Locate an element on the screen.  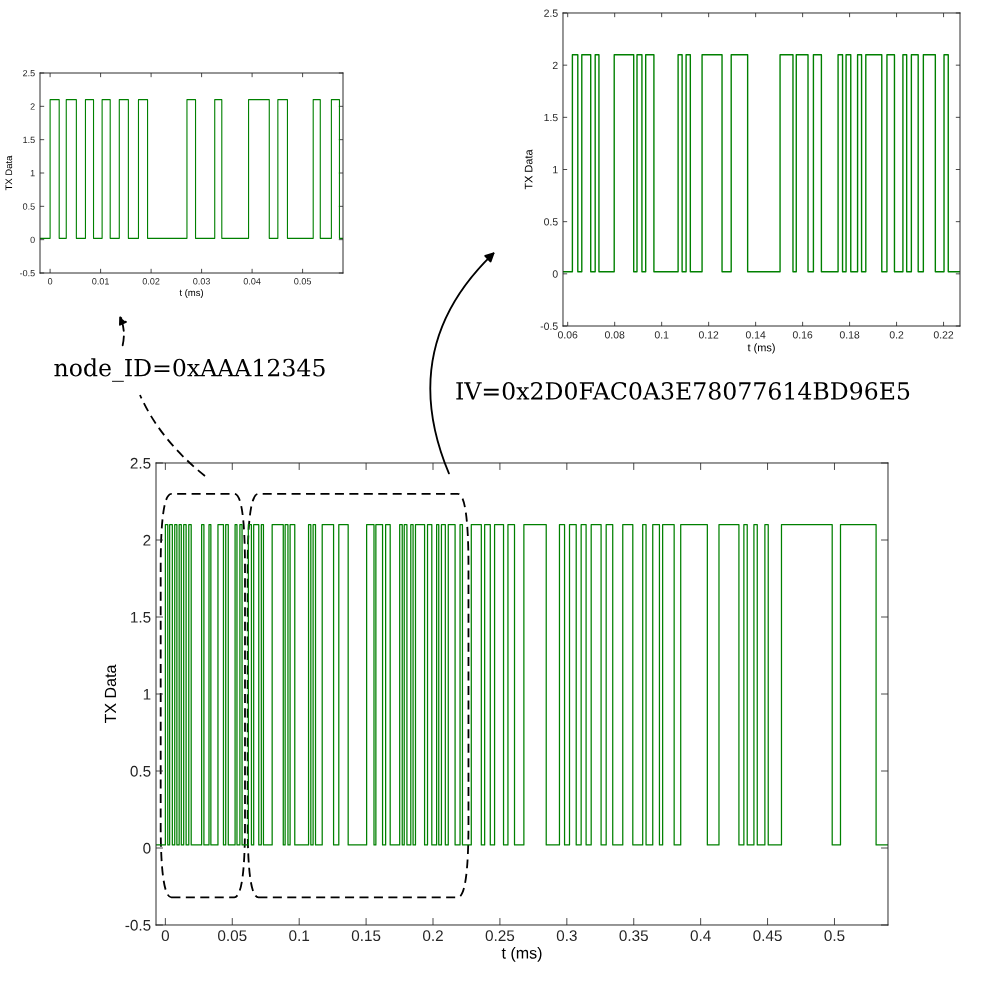
x-tick-label: 0.01 is located at coordinates (100, 281).